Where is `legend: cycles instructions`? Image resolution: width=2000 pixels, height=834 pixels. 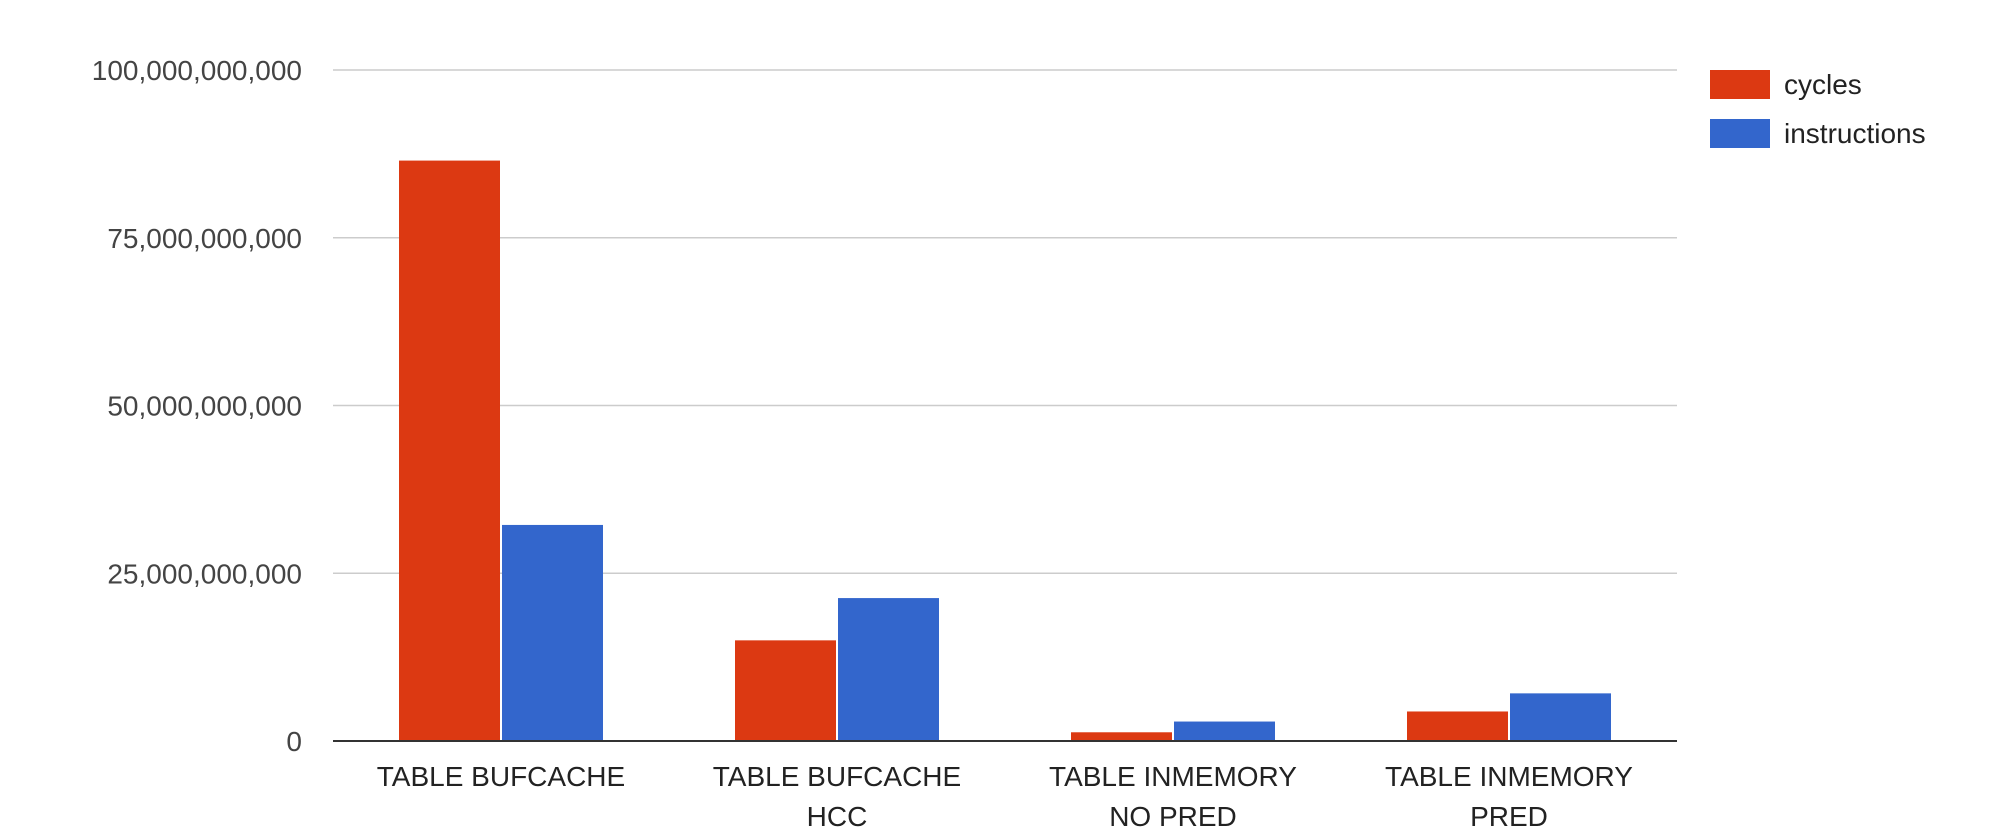 legend: cycles instructions is located at coordinates (1818, 109).